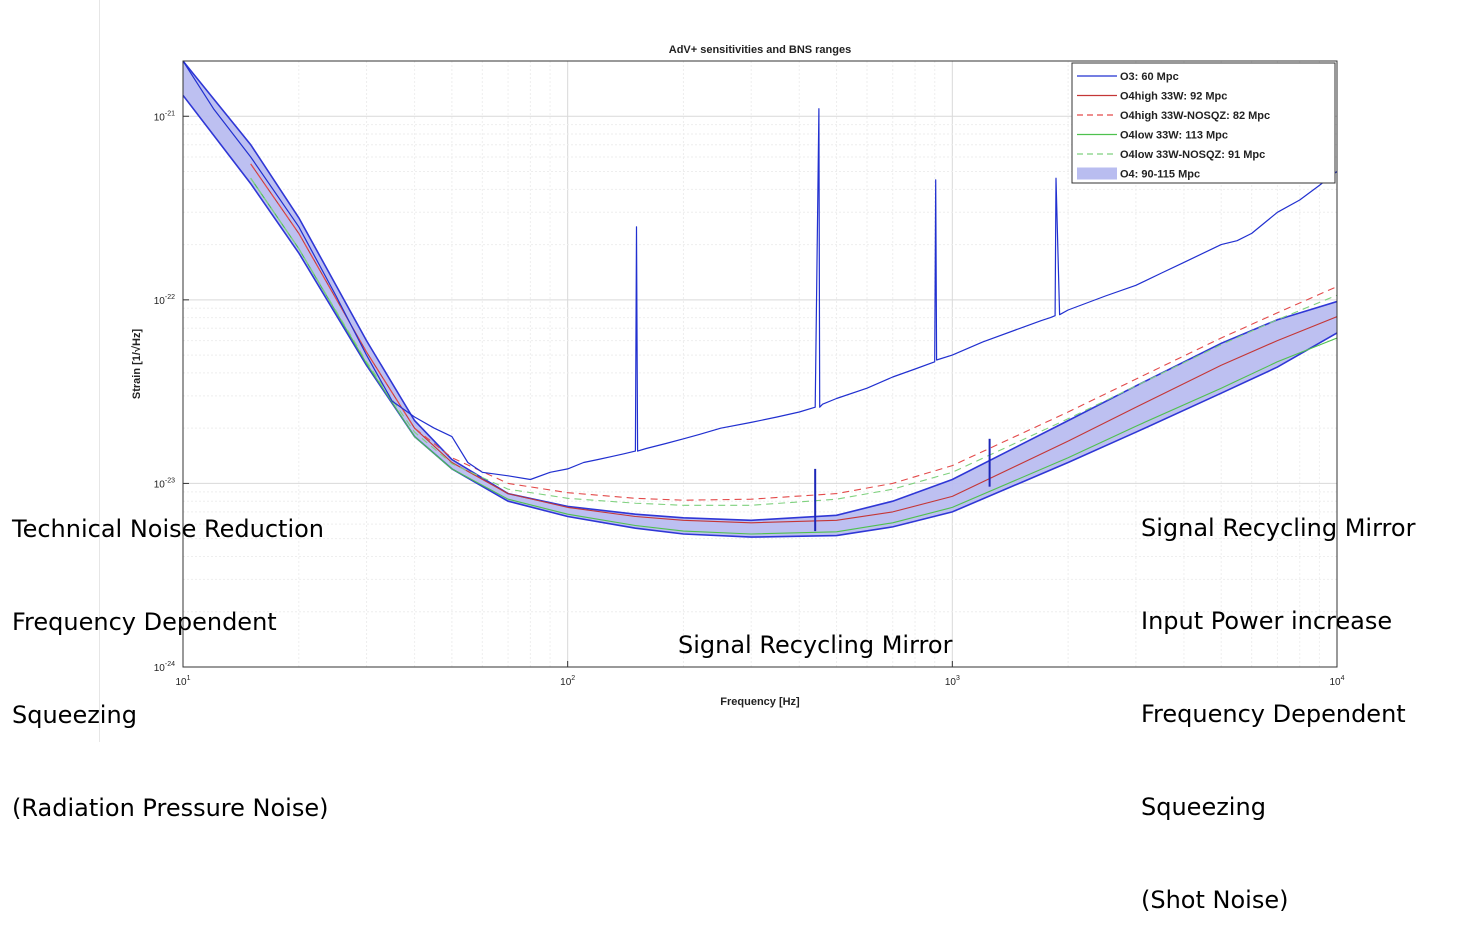  Describe the element at coordinates (1215, 900) in the screenshot. I see `annotation-line: (Shot Noise)` at that location.